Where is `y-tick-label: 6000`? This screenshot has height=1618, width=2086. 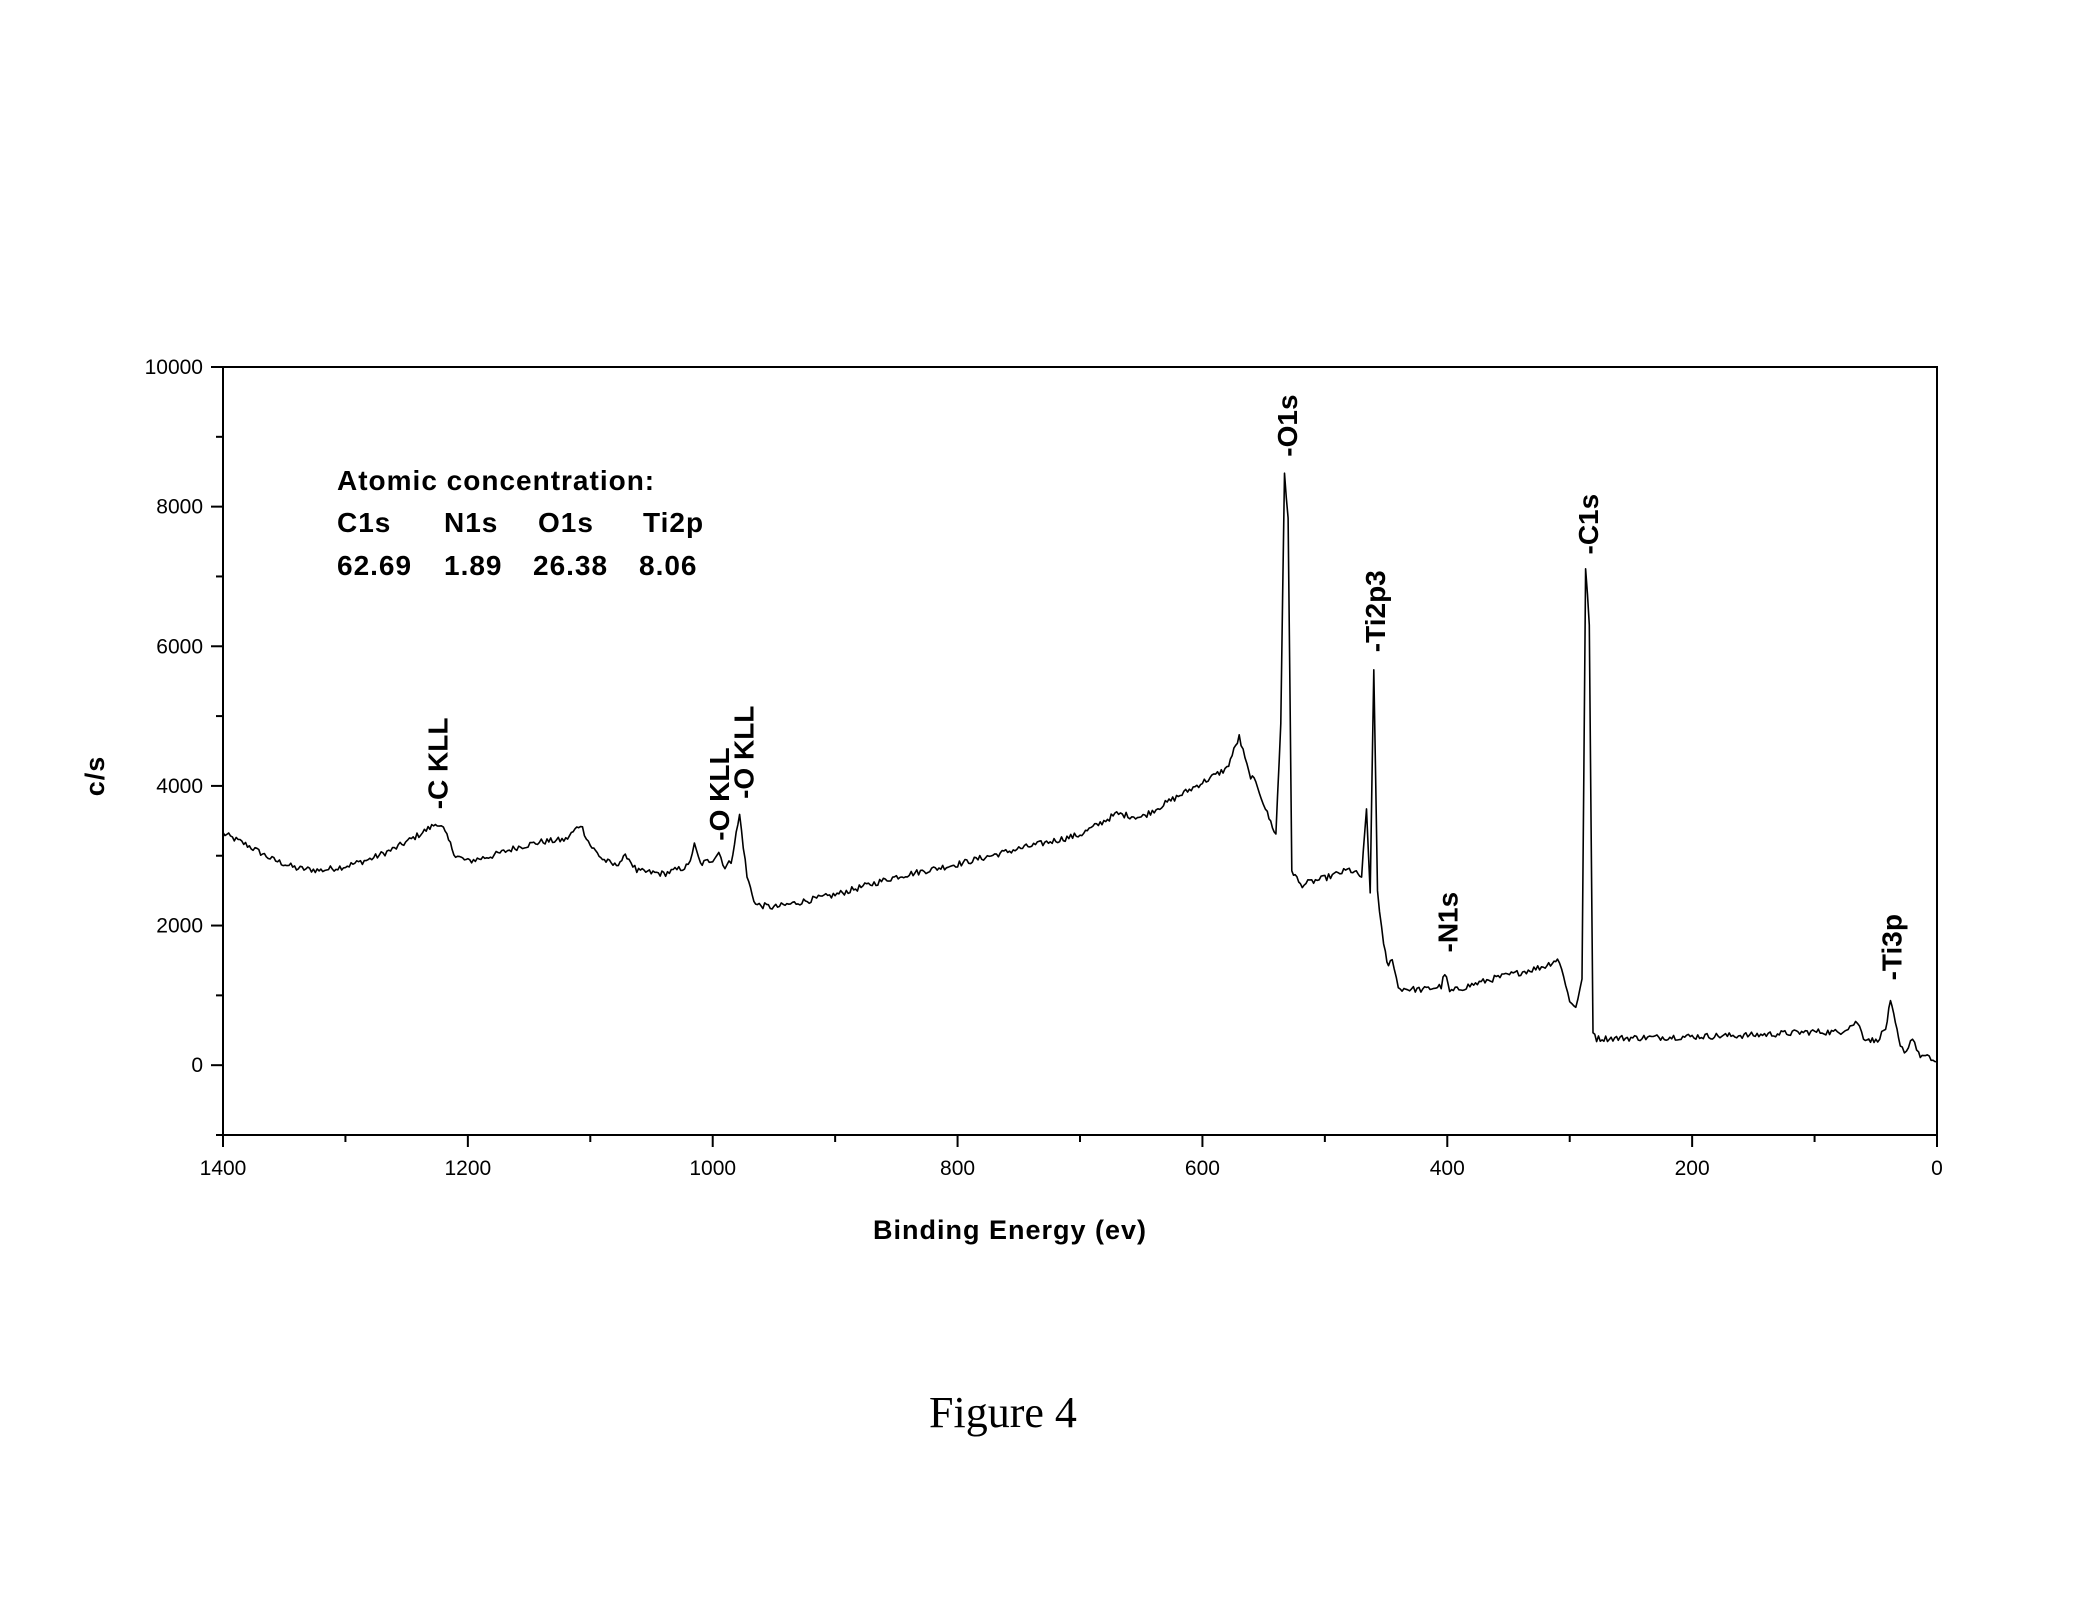 y-tick-label: 6000 is located at coordinates (179, 646).